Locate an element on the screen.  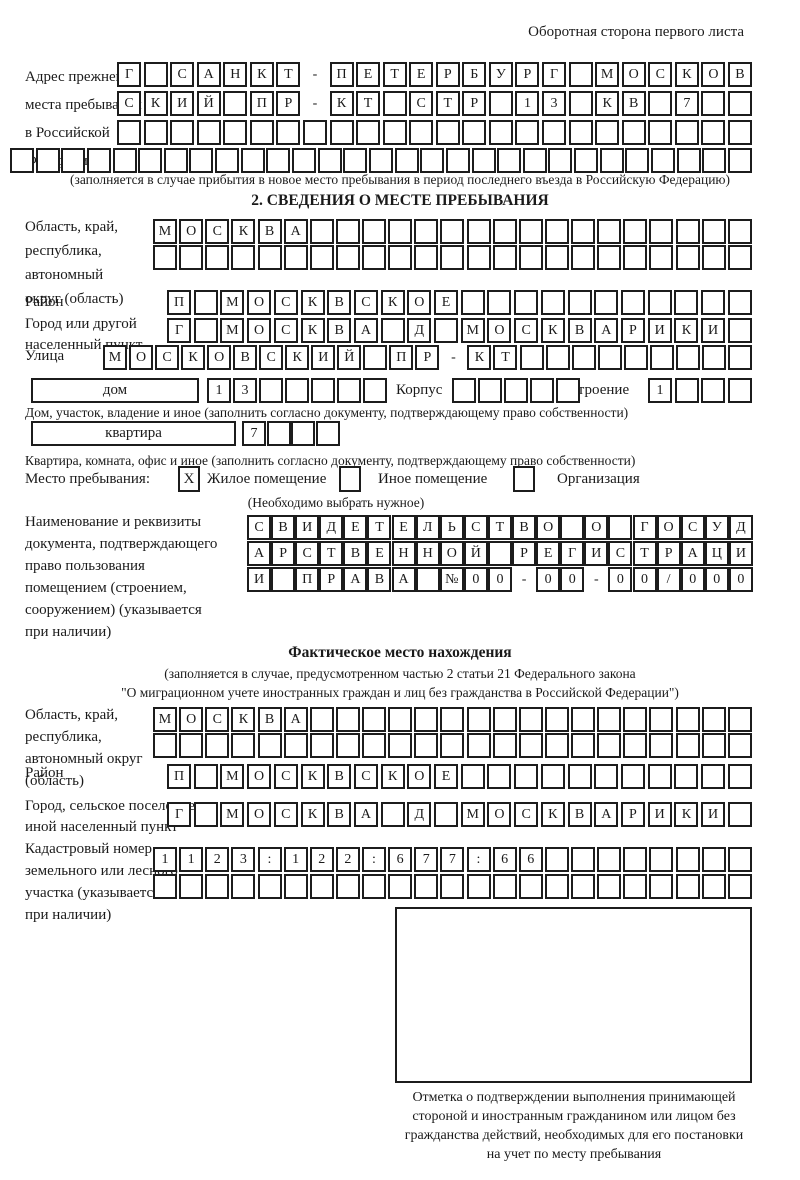
char-cell: Е is located at coordinates (446, 776).